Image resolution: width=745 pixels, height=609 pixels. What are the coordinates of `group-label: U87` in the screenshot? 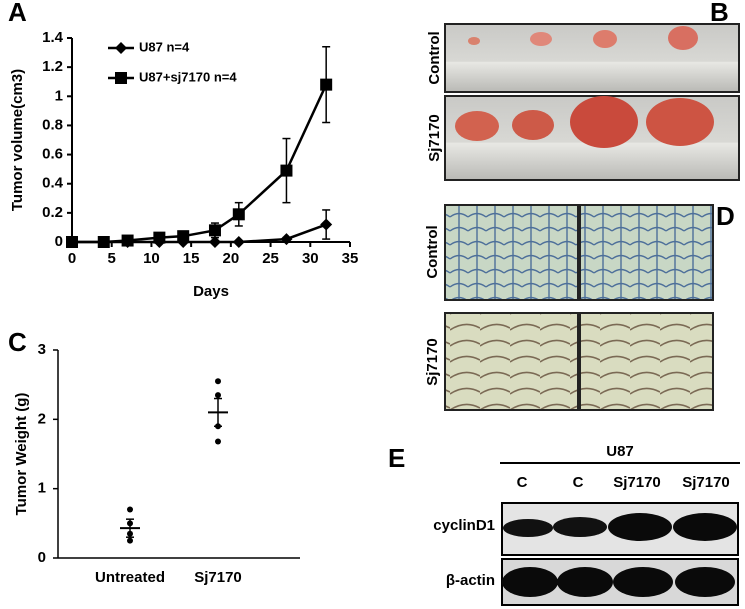 It's located at (620, 451).